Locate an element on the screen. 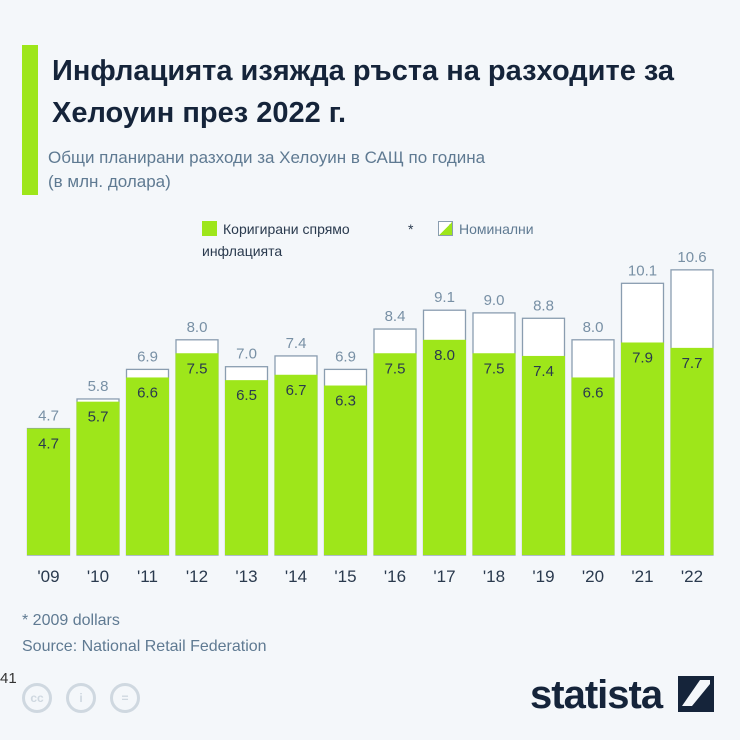 This screenshot has width=740, height=740. legend-adjusted: Коригирани спрямо инфлацията is located at coordinates (292, 240).